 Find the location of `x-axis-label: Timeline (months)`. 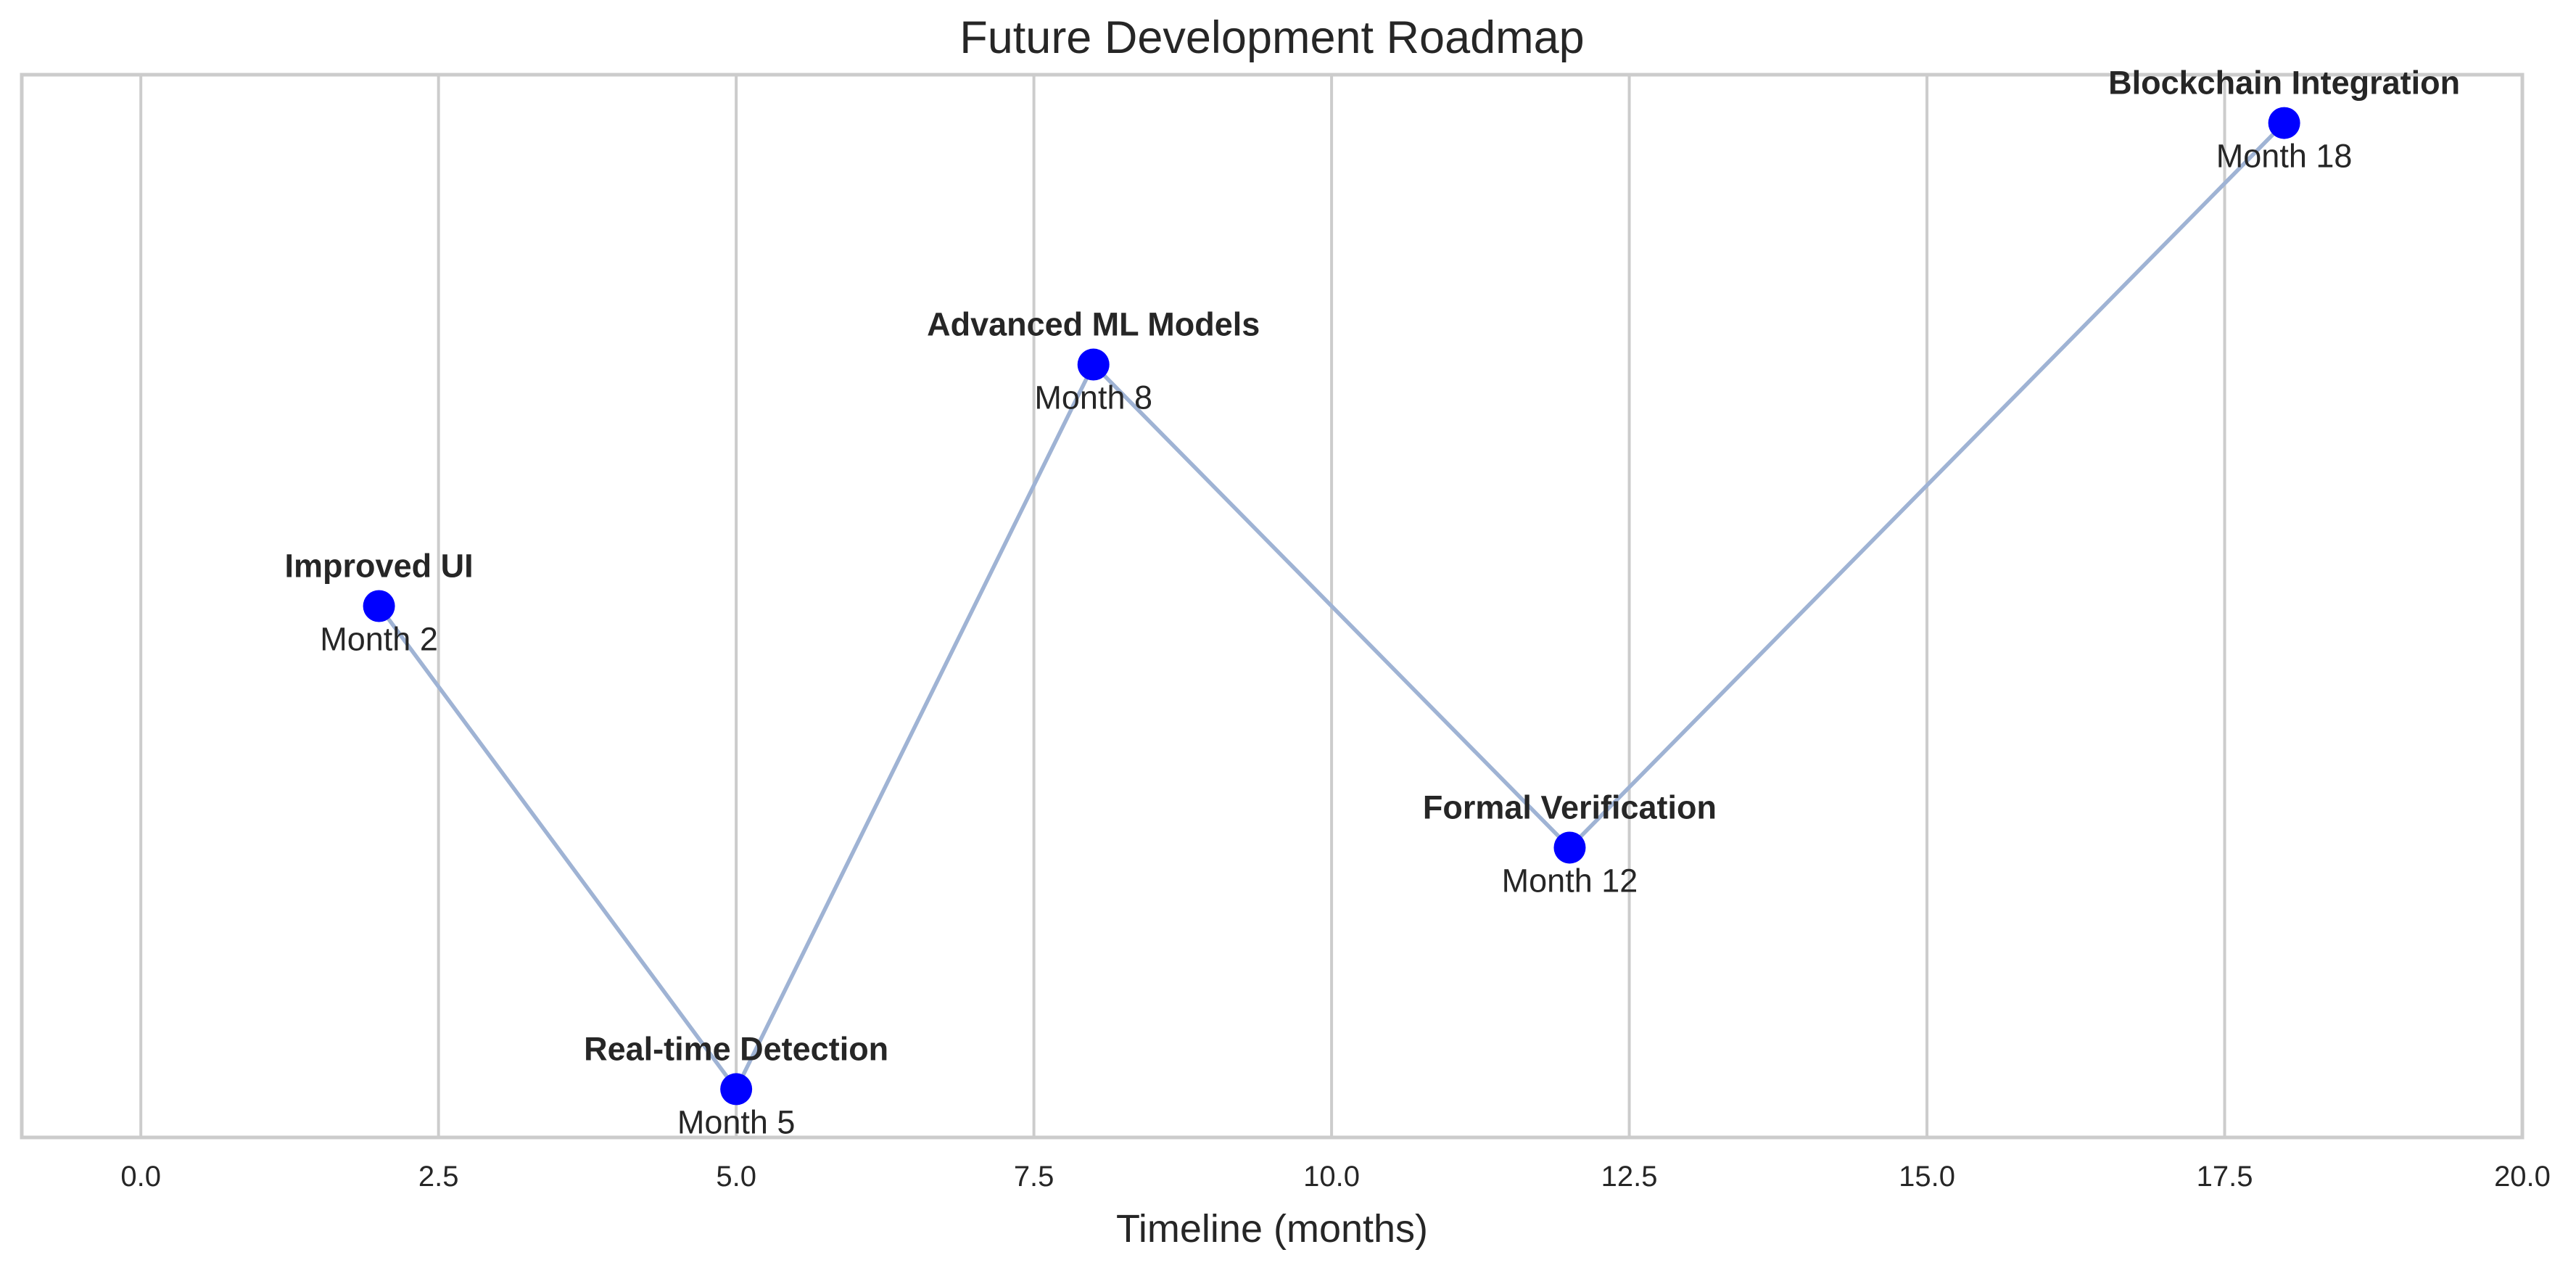

x-axis-label: Timeline (months) is located at coordinates (1272, 1229).